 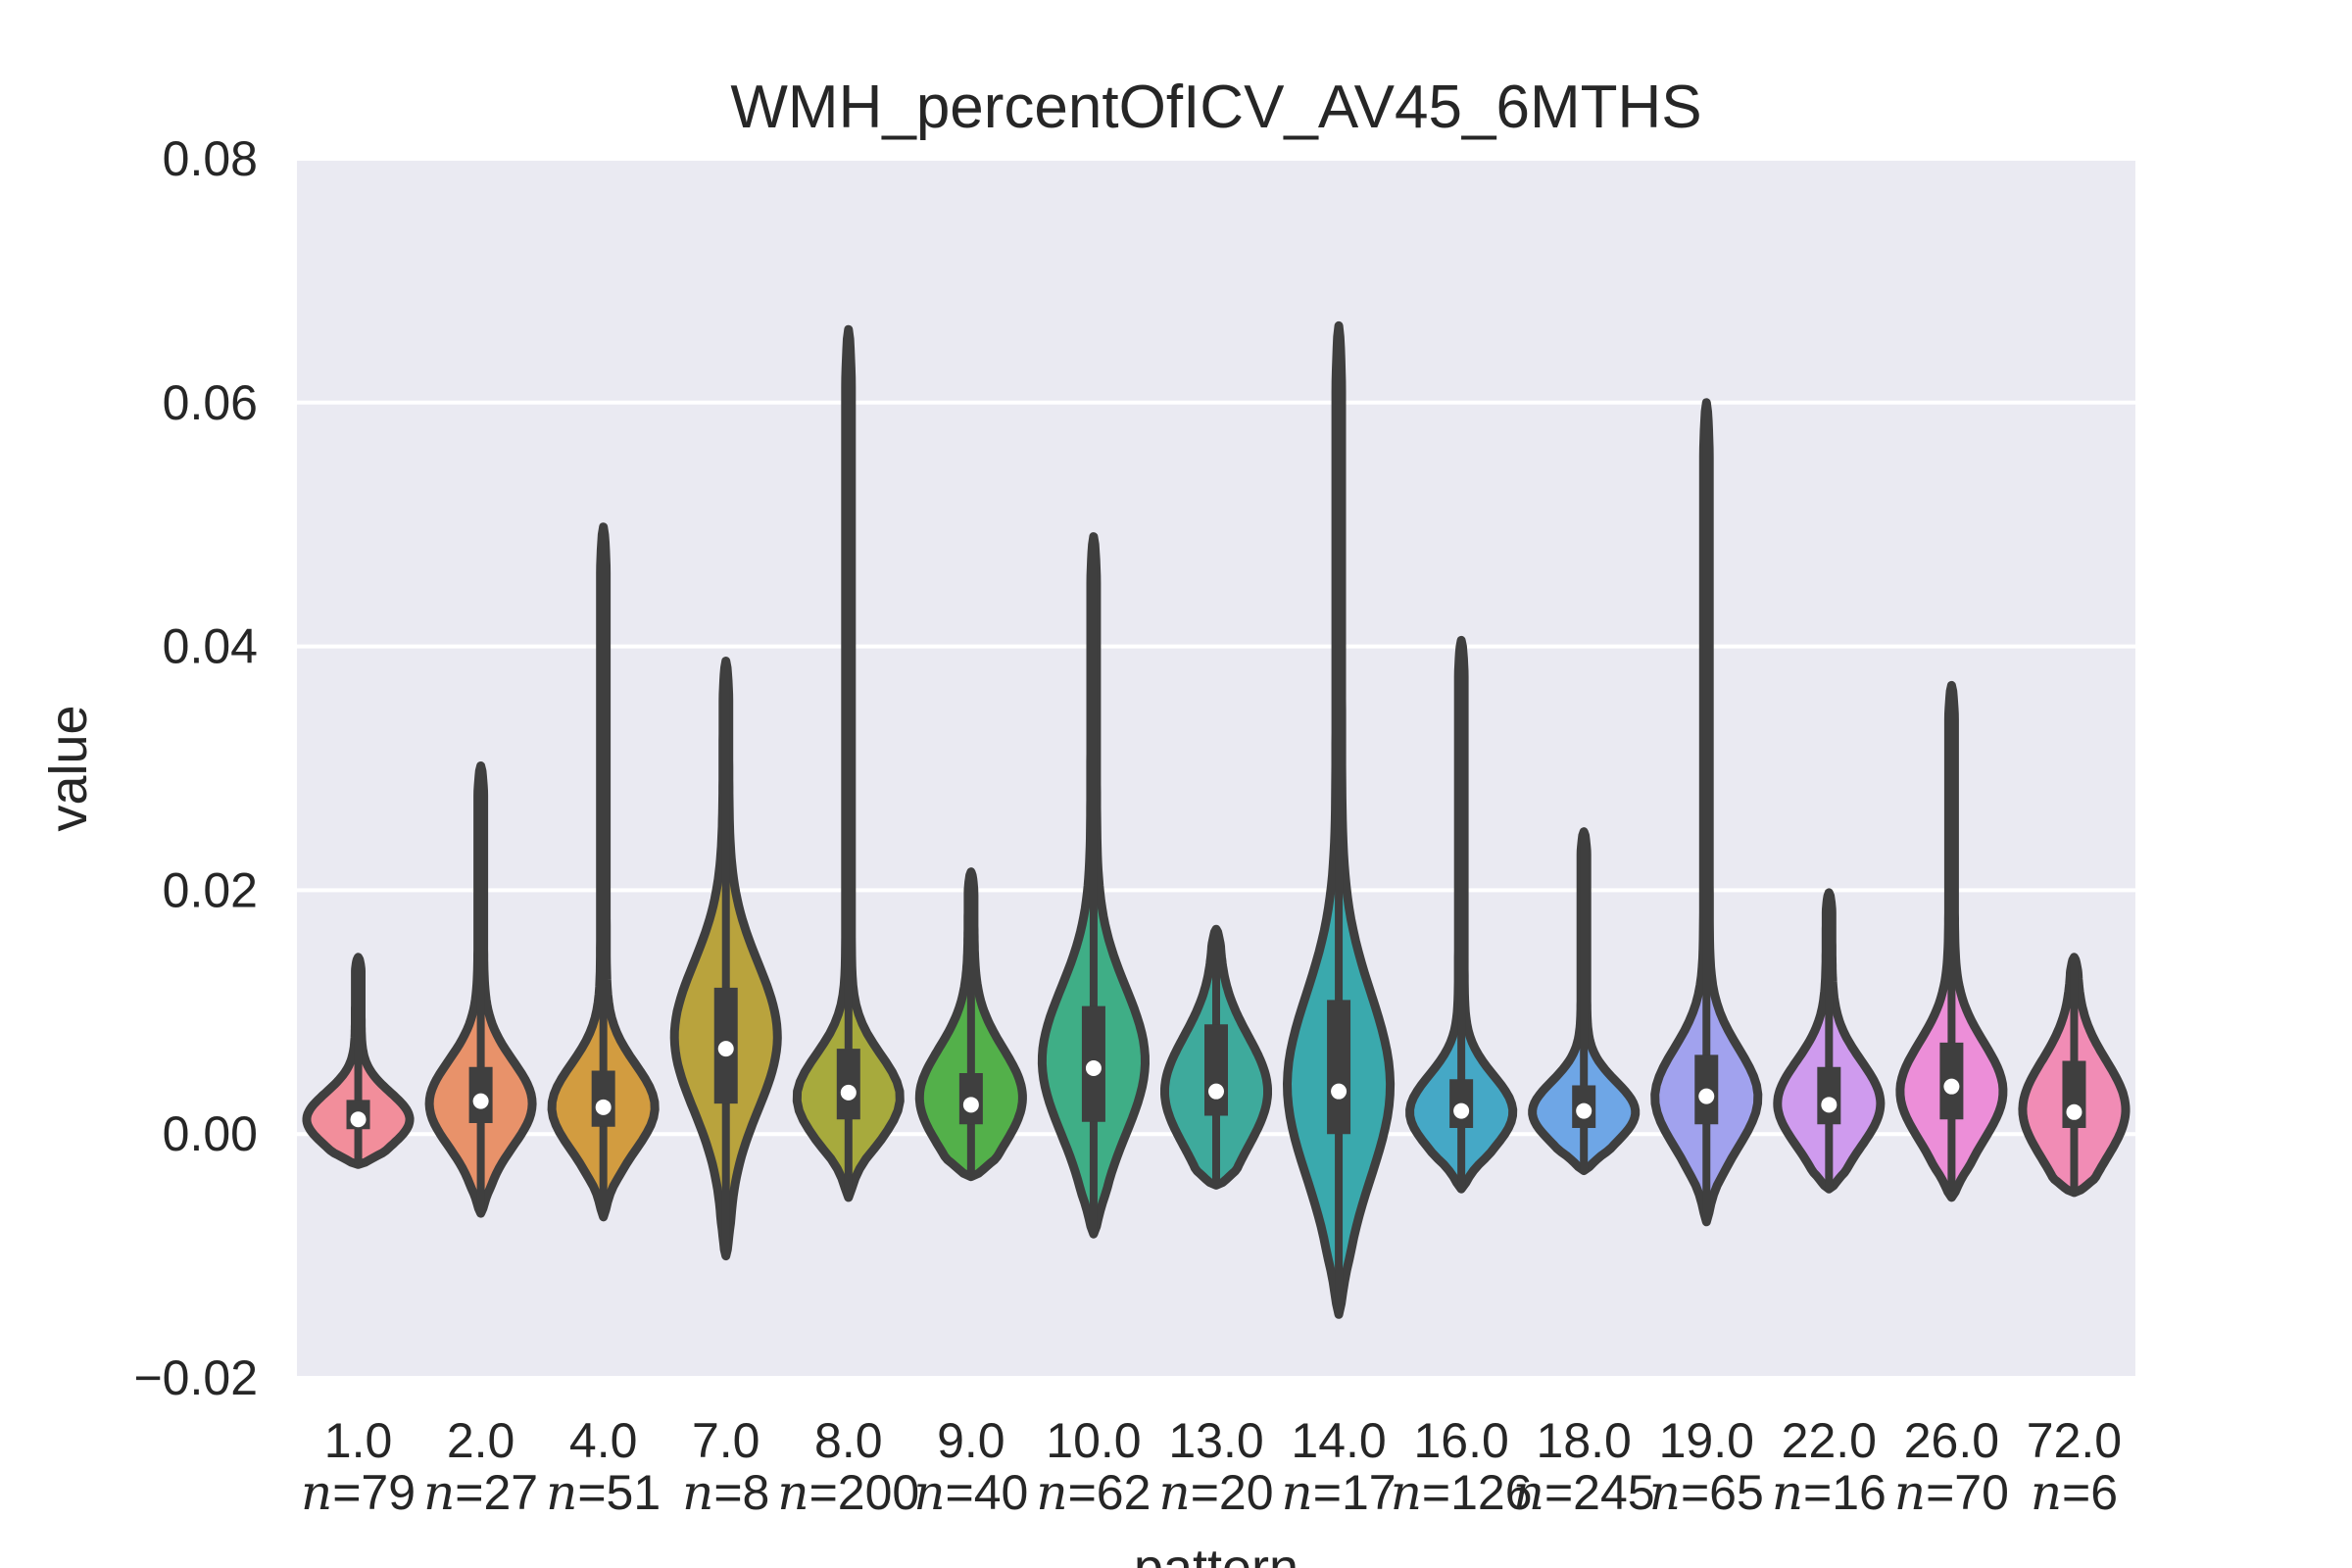 What do you see at coordinates (195, 768) in the screenshot?
I see `y-tick-labels: −0.02 0.00 0.02 0.04 0.06 0.08` at bounding box center [195, 768].